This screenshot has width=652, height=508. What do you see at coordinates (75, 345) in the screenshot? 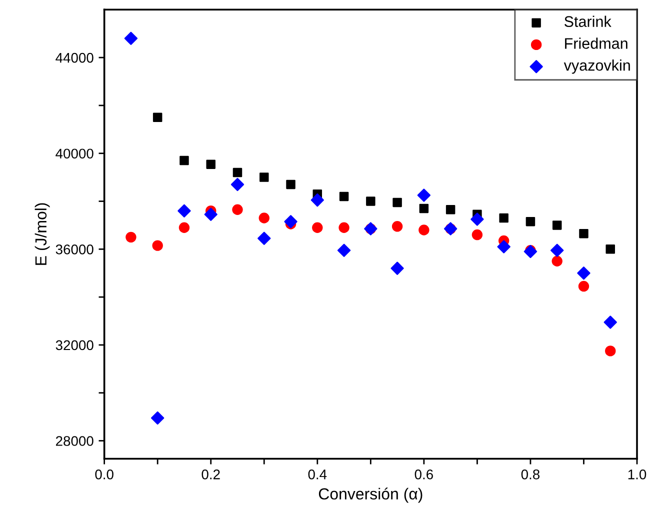
I see `y-tick-label: 32000` at bounding box center [75, 345].